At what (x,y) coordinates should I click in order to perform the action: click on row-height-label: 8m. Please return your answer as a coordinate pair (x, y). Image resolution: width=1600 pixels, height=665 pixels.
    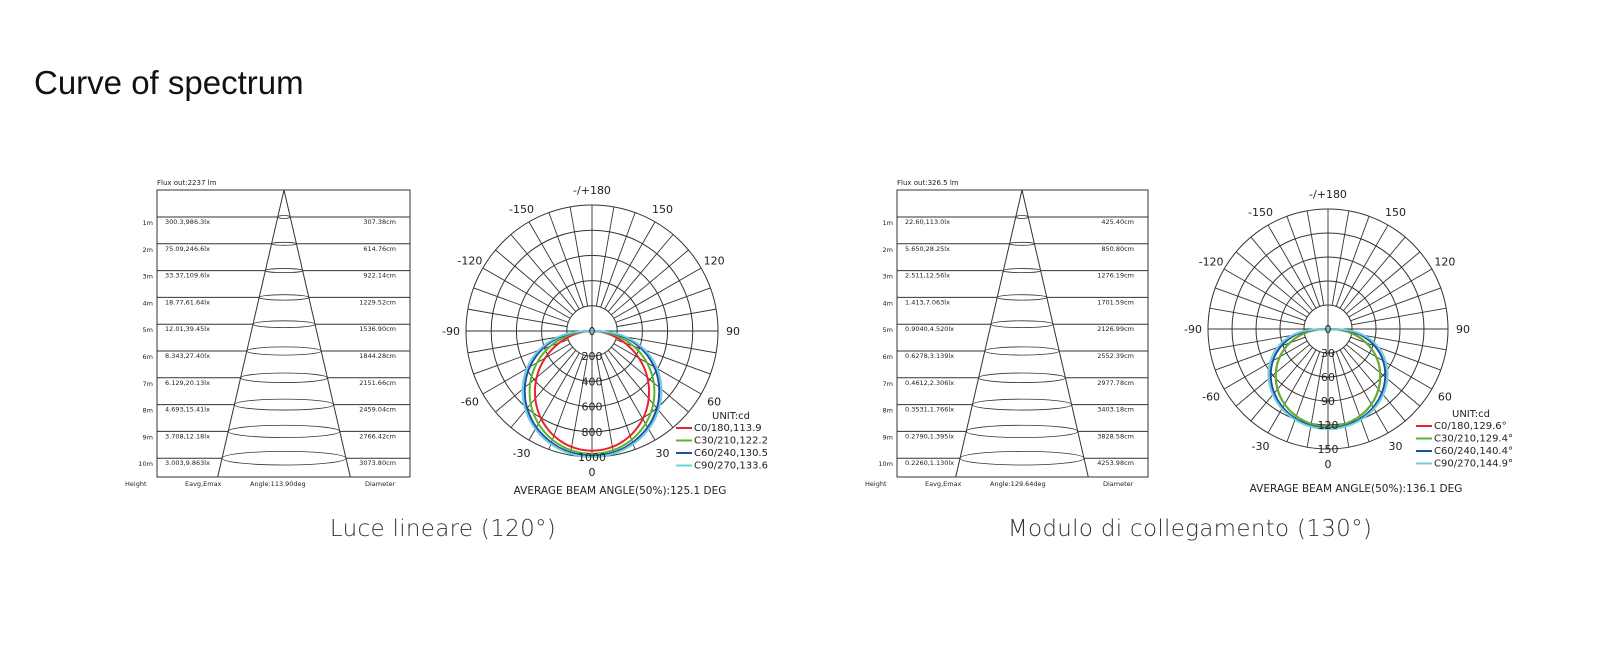
    Looking at the image, I should click on (888, 411).